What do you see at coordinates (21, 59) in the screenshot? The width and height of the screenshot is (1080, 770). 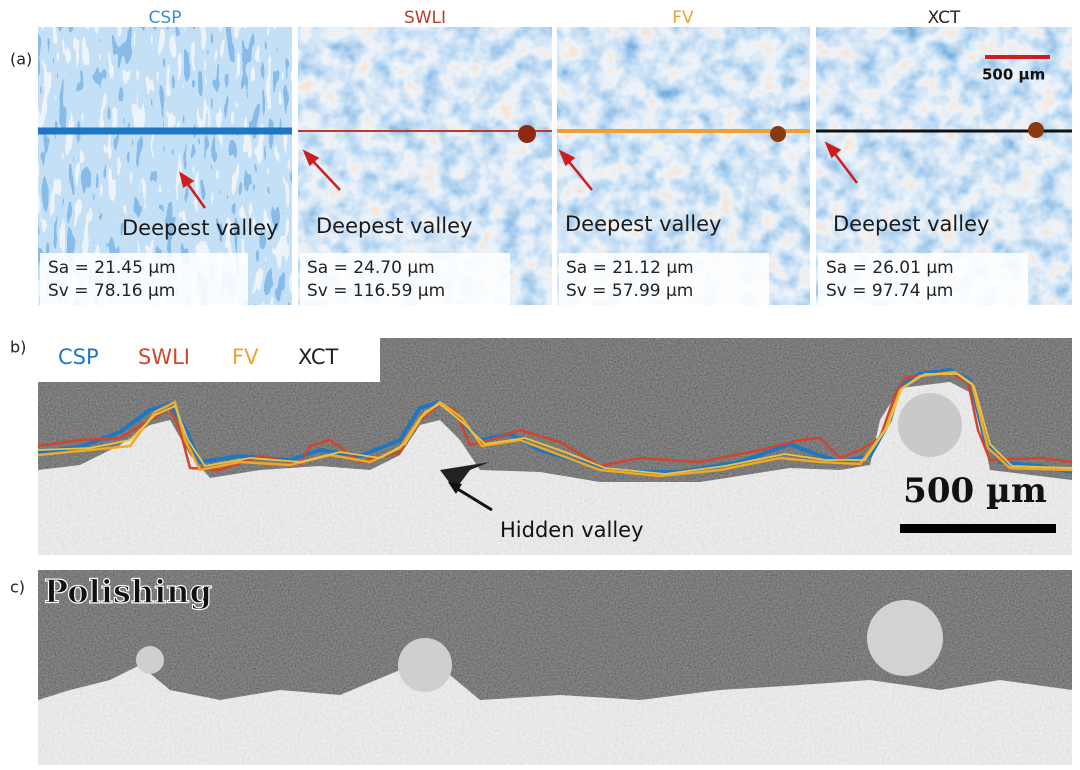 I see `panel-label: (a)` at bounding box center [21, 59].